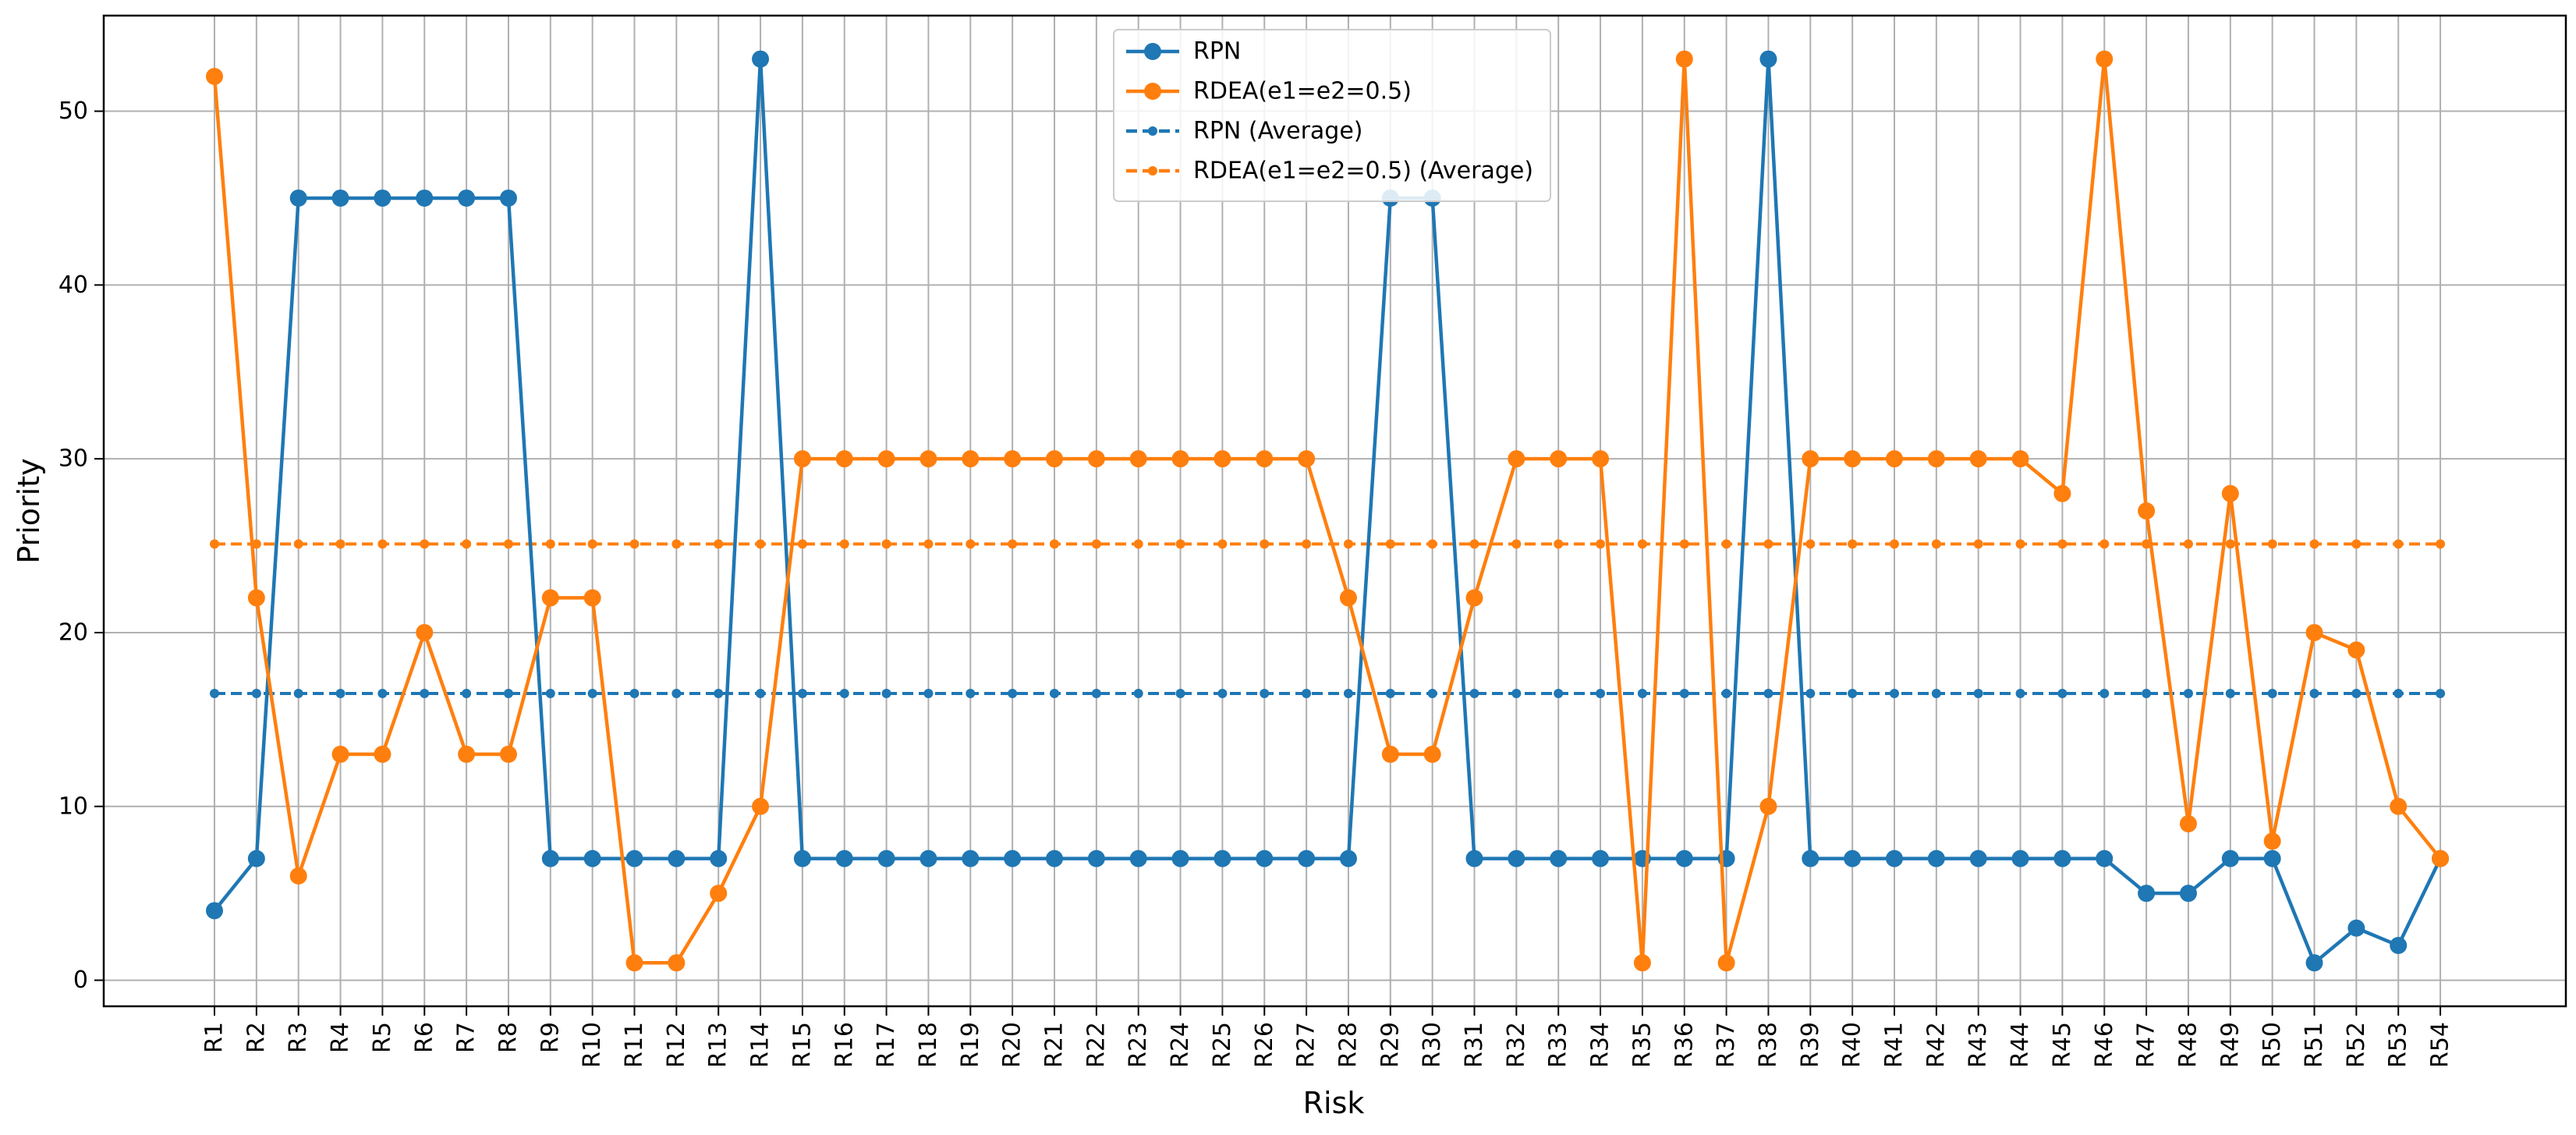 The height and width of the screenshot is (1135, 2576). I want to click on x-tick-label: R15, so click(802, 1045).